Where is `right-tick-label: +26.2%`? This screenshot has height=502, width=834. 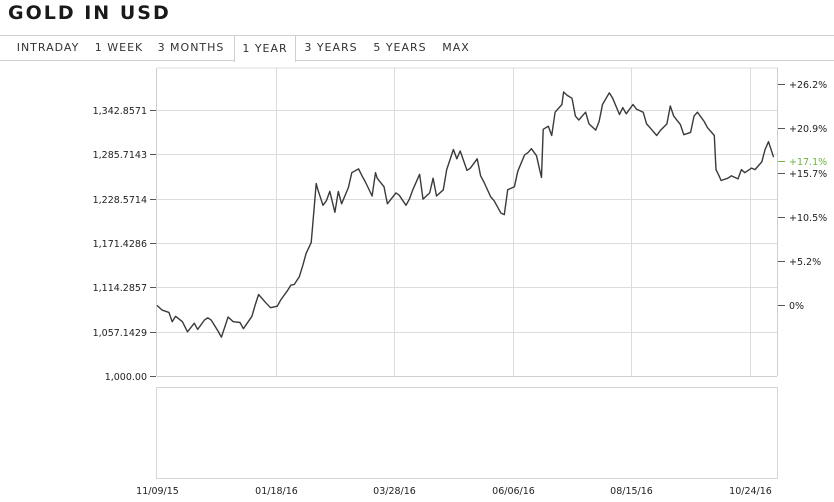
right-tick-label: +26.2% is located at coordinates (808, 85).